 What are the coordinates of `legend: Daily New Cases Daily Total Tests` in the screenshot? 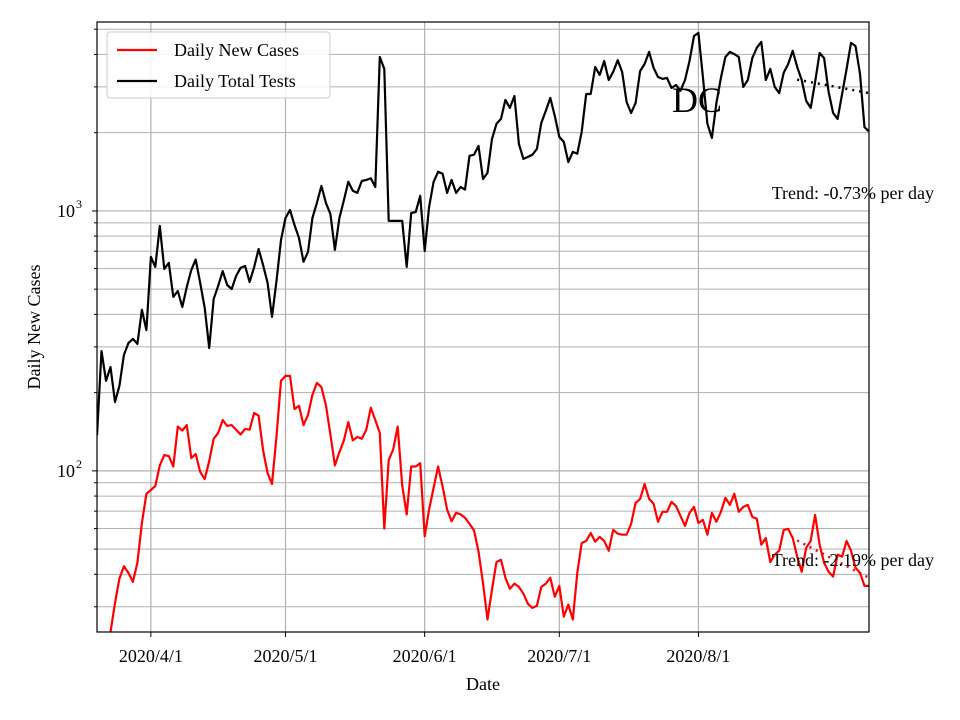 It's located at (218, 65).